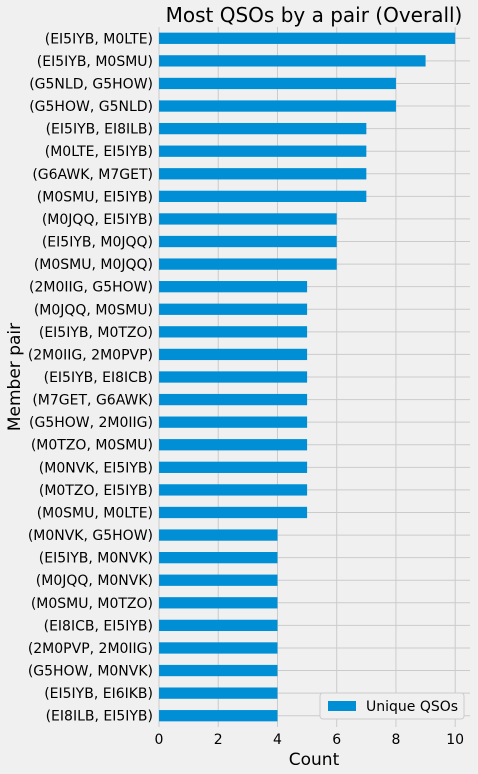 This screenshot has height=774, width=478. What do you see at coordinates (90, 536) in the screenshot?
I see `y-tick-label: (M0NVK, G5HOW)` at bounding box center [90, 536].